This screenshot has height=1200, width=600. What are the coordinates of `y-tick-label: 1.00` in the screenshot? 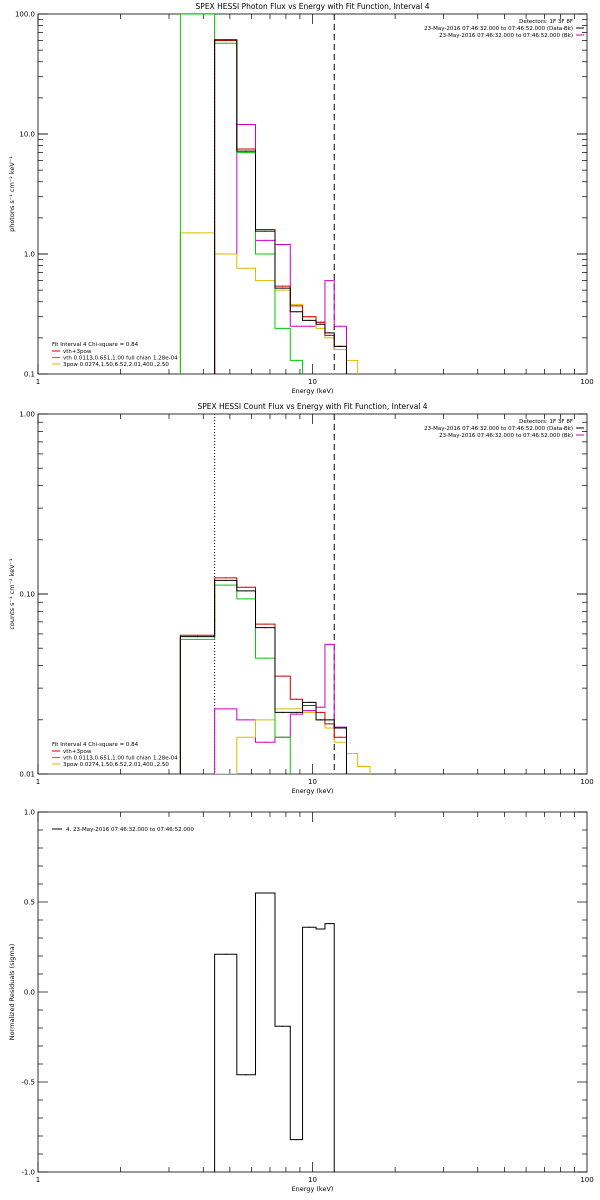 It's located at (27, 415).